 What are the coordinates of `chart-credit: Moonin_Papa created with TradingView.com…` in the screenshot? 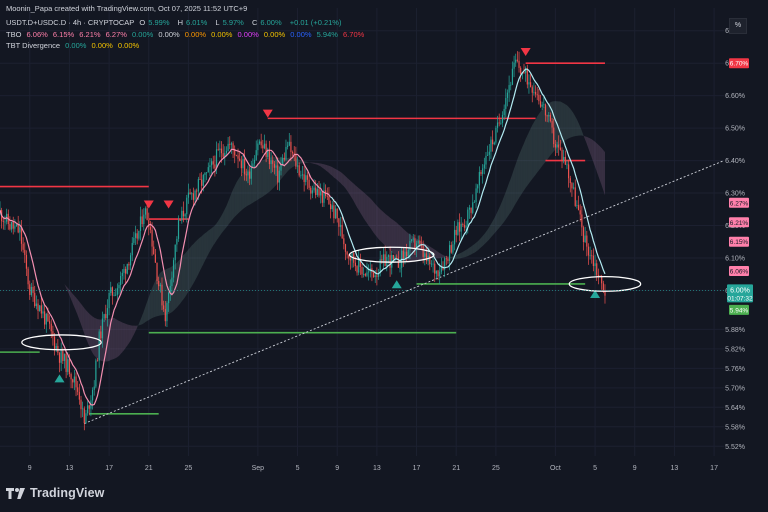 It's located at (127, 8).